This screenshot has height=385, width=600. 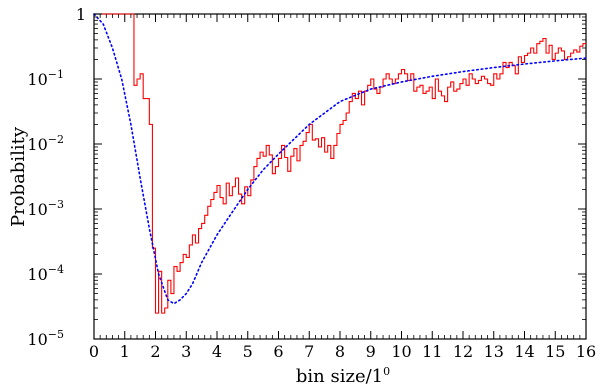 What do you see at coordinates (309, 351) in the screenshot?
I see `x-tick-label: 7` at bounding box center [309, 351].